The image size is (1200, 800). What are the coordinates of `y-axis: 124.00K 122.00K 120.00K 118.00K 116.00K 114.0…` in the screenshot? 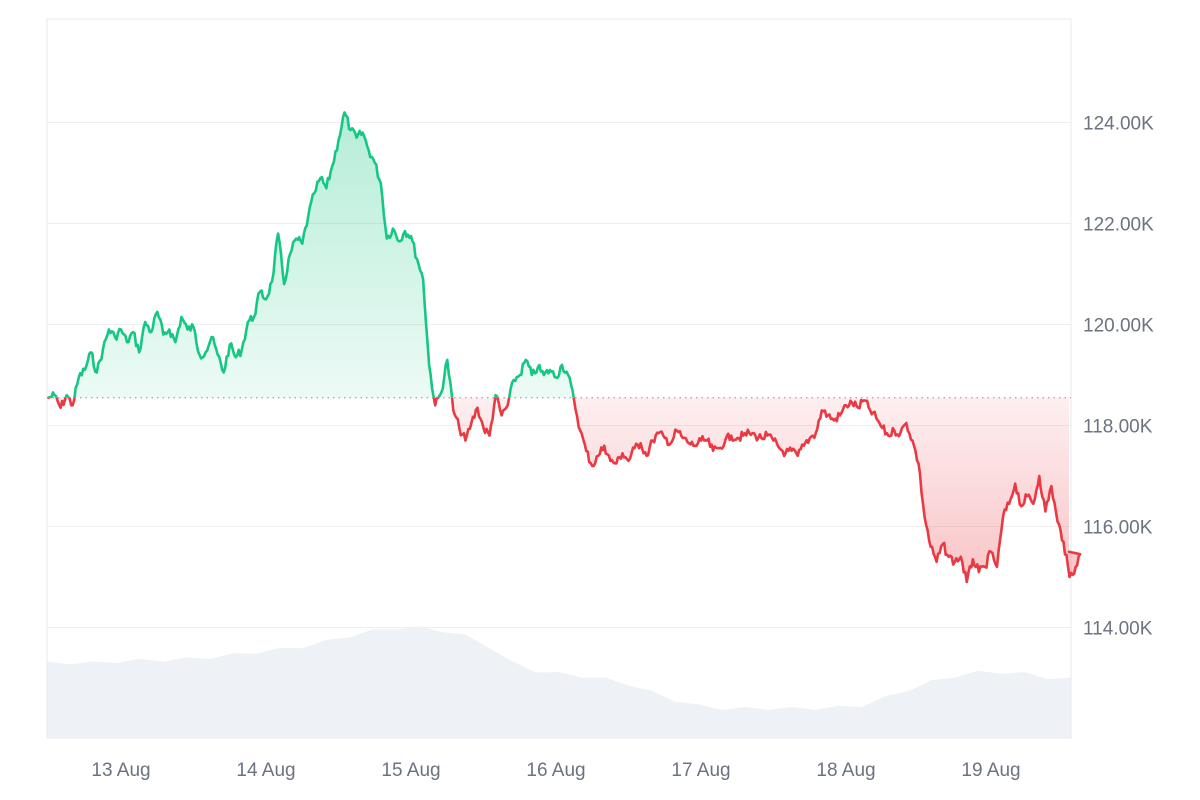 It's located at (1118, 377).